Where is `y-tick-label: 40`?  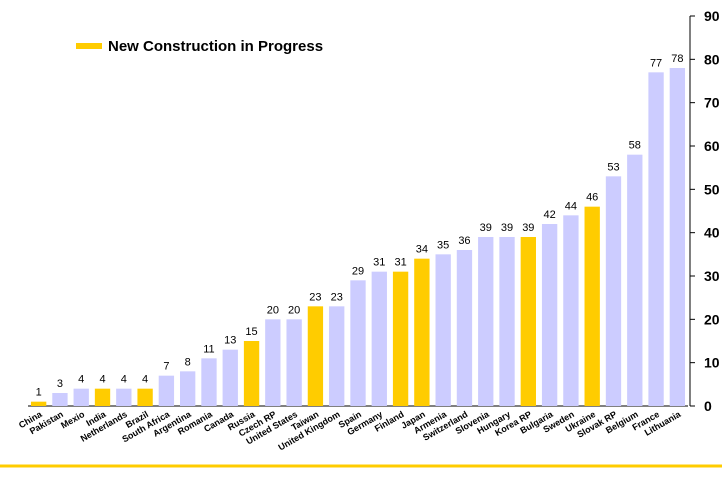
y-tick-label: 40 is located at coordinates (712, 233).